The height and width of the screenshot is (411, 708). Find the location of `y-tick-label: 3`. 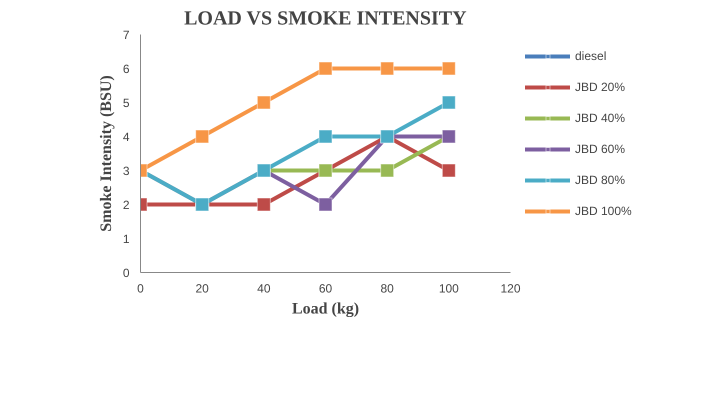

y-tick-label: 3 is located at coordinates (126, 171).